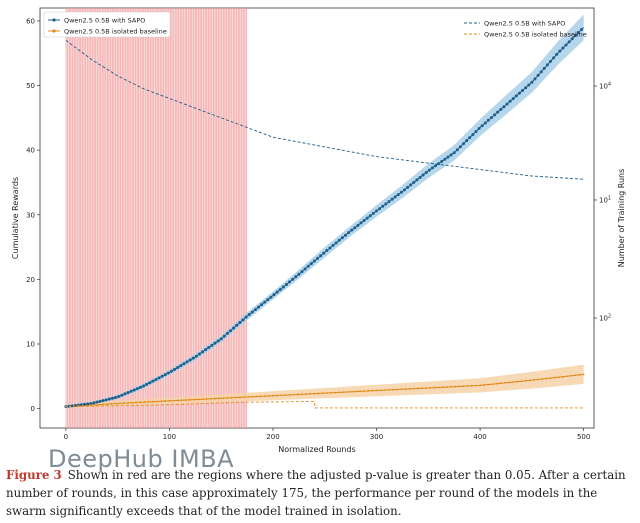  Describe the element at coordinates (115, 31) in the screenshot. I see `legend-entry: Qwen2.5 0.5B isolated baseline` at that location.